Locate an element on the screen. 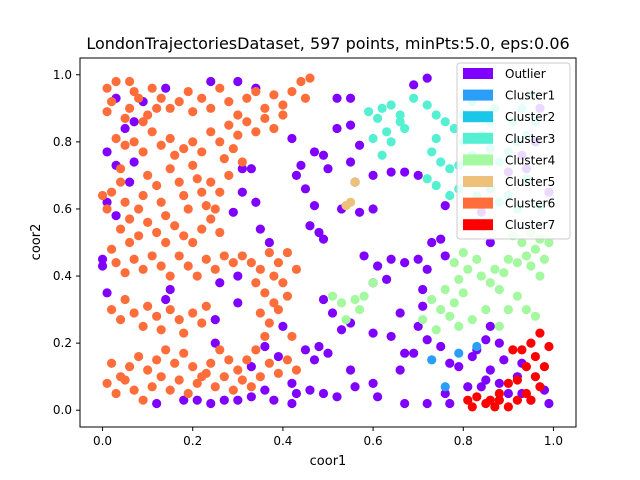 The height and width of the screenshot is (480, 640). y-axis-label: coor2 is located at coordinates (36, 242).